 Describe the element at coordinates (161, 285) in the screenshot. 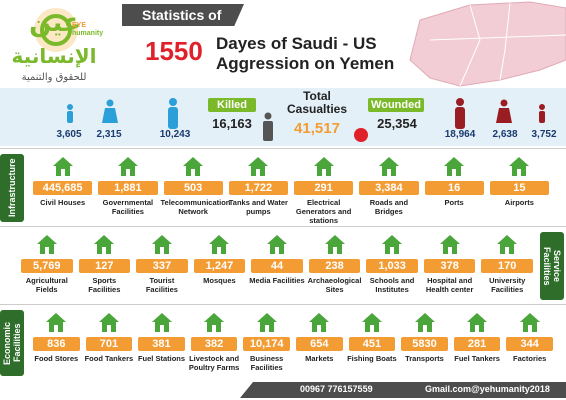

I see `item-label: Tourist Facilities` at that location.